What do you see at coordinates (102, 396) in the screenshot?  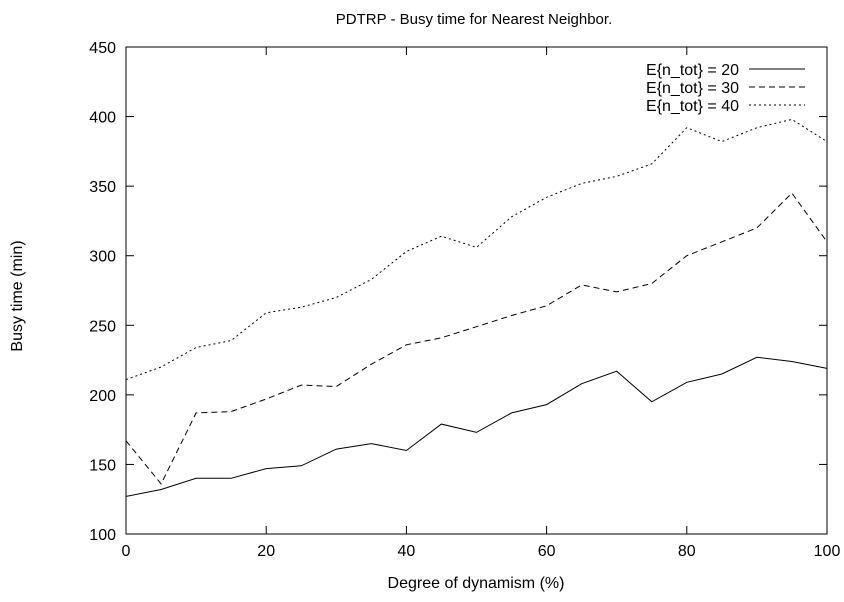 I see `y-tick-label: 200` at bounding box center [102, 396].